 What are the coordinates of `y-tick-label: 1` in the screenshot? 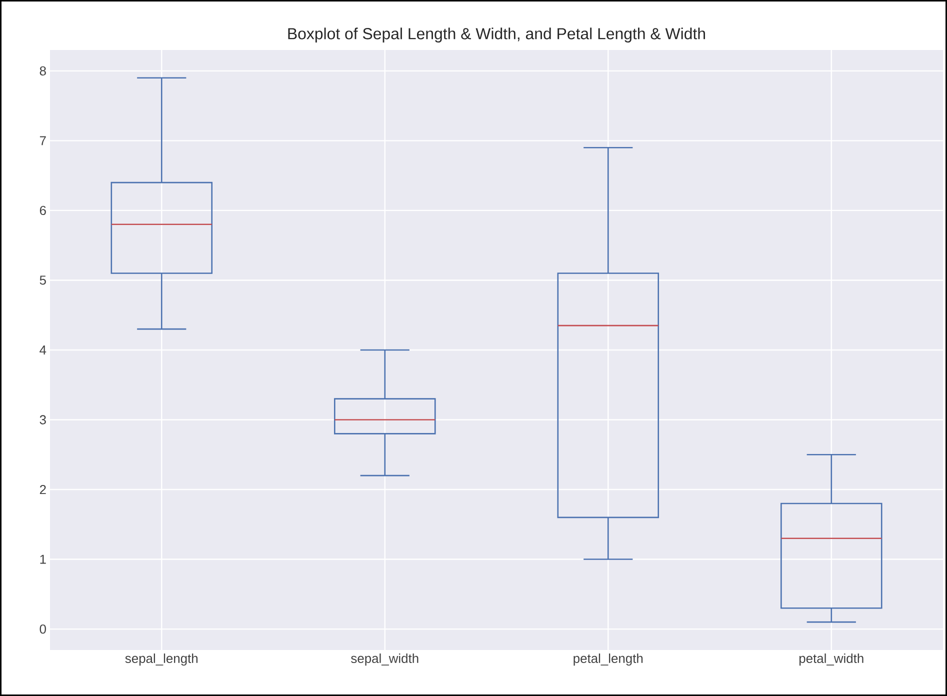 It's located at (43, 559).